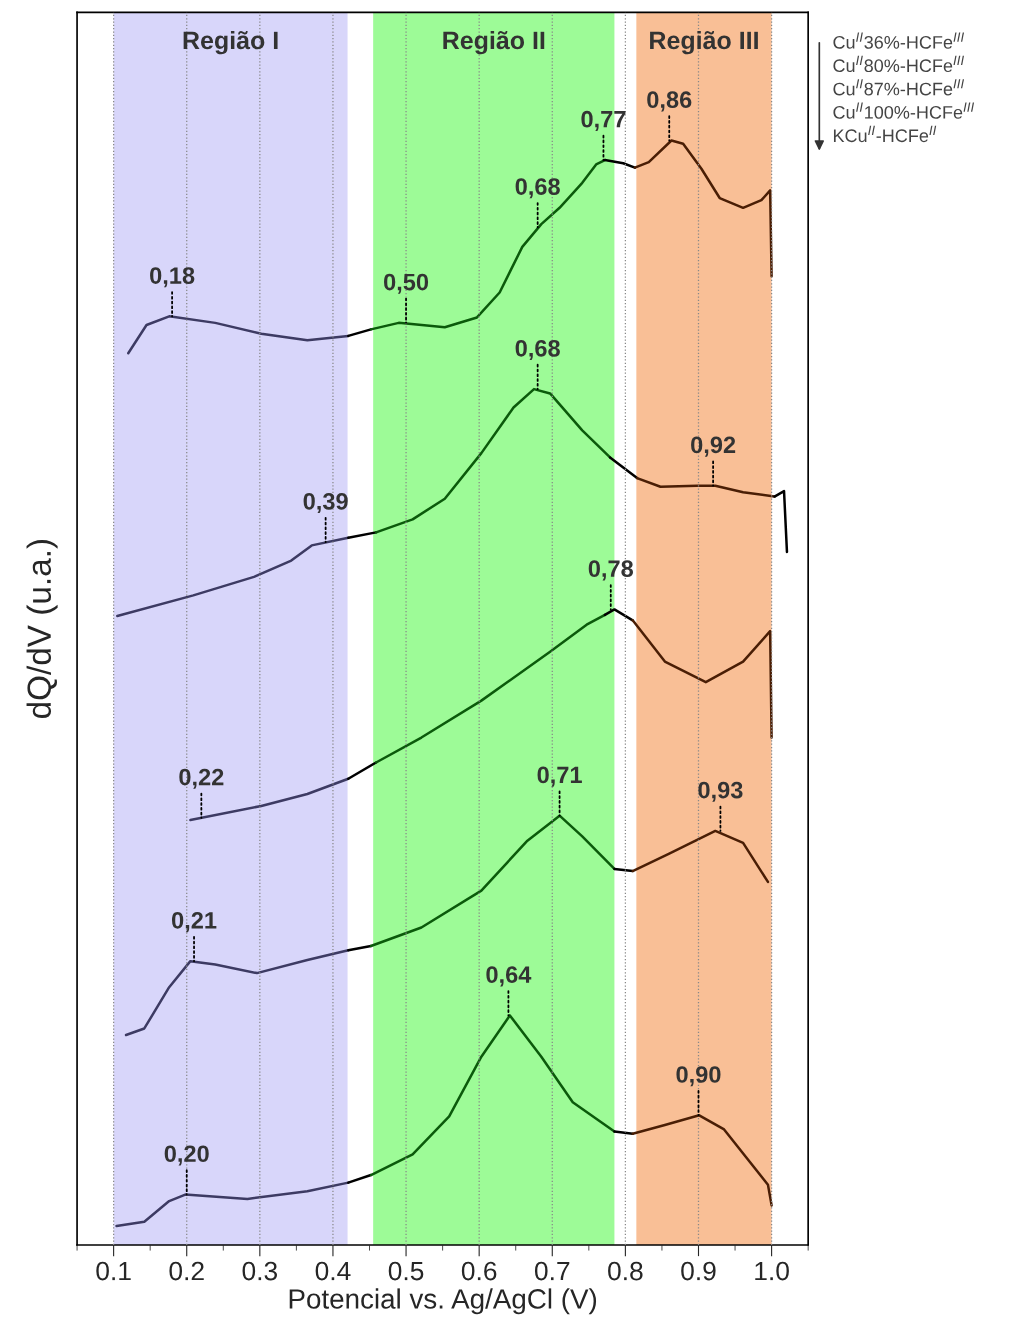  I want to click on text: KCu$^{II}$-HCFe$^{II}$, so click(885, 134).